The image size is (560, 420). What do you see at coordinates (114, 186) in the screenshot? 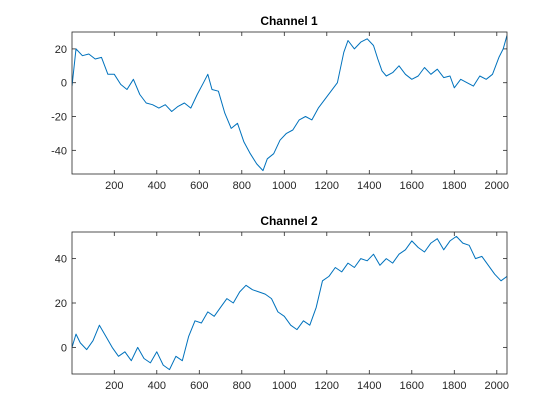
I see `channel-1-xtick-label: 200` at bounding box center [114, 186].